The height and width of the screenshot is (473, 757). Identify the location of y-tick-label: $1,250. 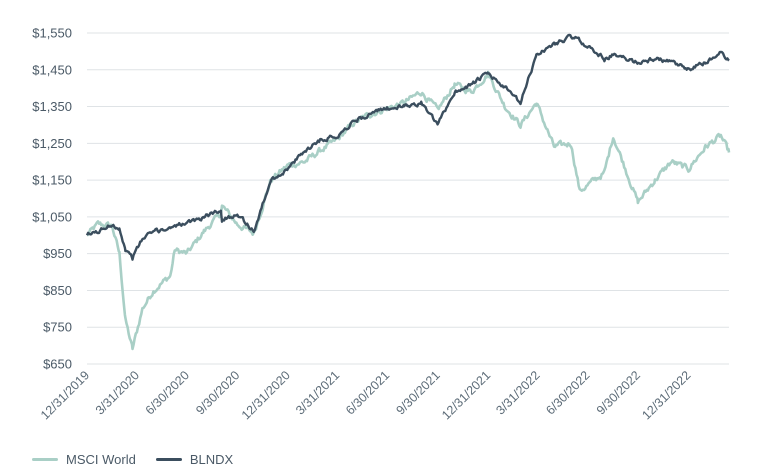
(52, 143).